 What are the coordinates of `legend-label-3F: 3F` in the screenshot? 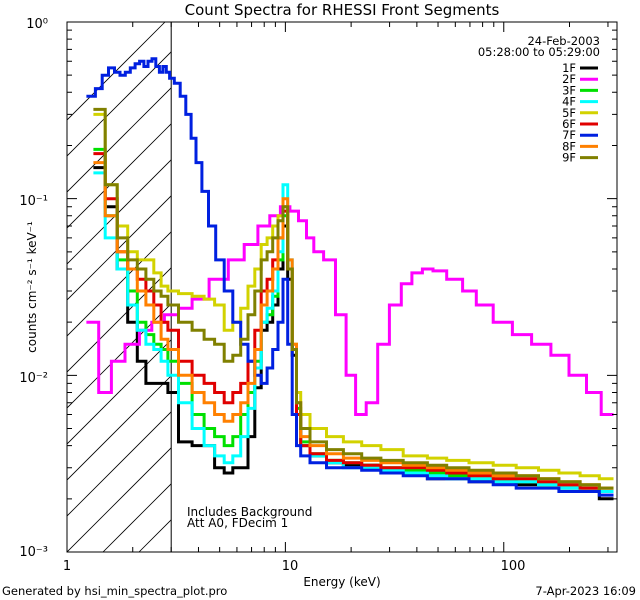 It's located at (569, 90).